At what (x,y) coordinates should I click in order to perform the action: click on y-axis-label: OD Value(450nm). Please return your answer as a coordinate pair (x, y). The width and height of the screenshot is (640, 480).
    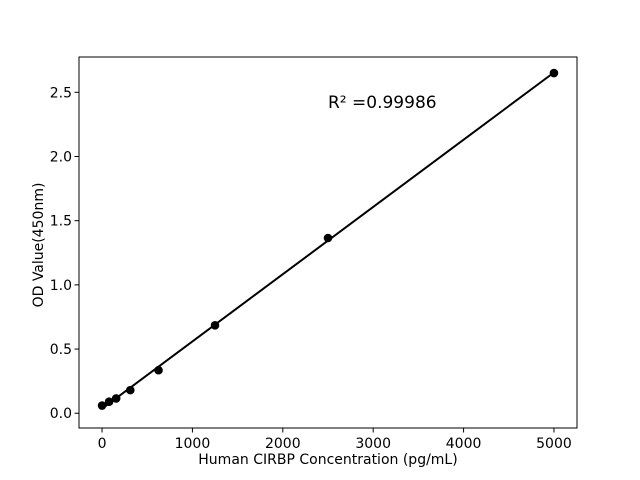
    Looking at the image, I should click on (39, 245).